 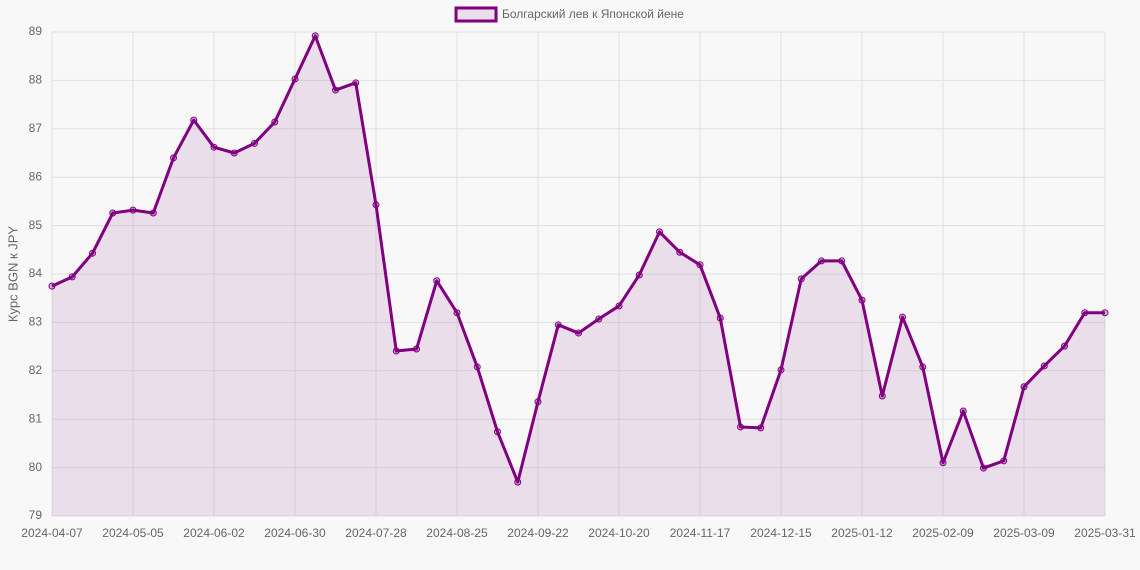 I want to click on legend-swatch, so click(x=476, y=14).